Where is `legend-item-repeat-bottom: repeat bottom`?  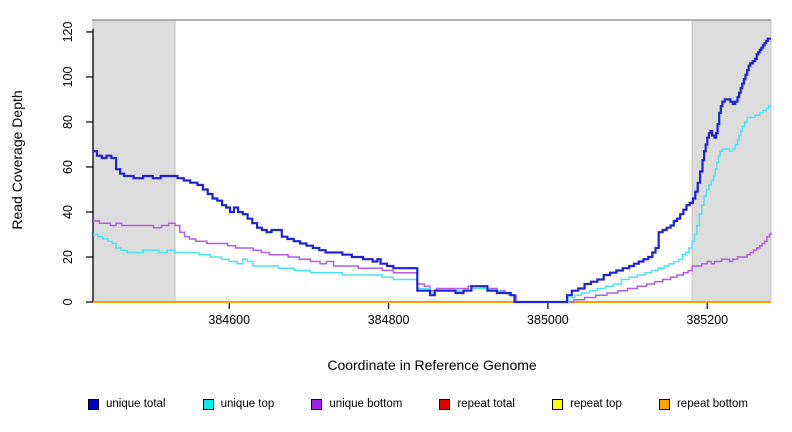 legend-item-repeat-bottom: repeat bottom is located at coordinates (703, 404).